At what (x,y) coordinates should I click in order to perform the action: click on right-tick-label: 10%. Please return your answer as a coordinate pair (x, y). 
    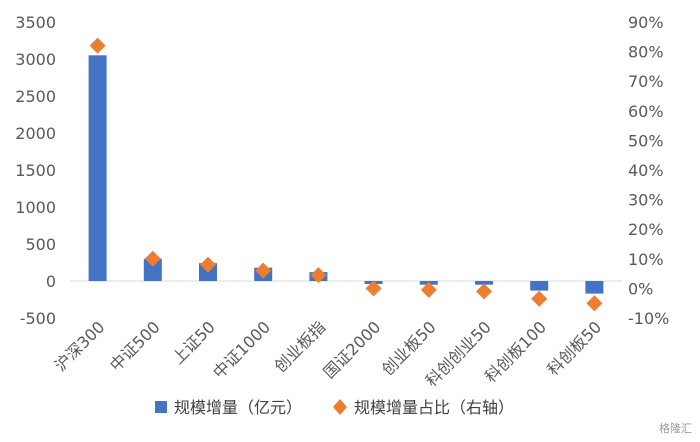
    Looking at the image, I should click on (646, 259).